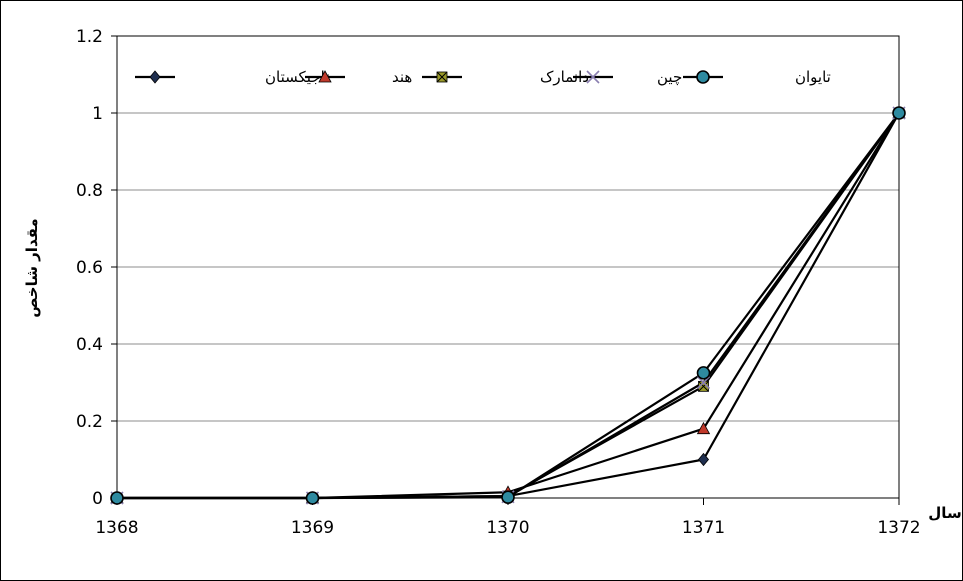 This screenshot has height=581, width=963. I want to click on x-tick-label: 1368, so click(116, 528).